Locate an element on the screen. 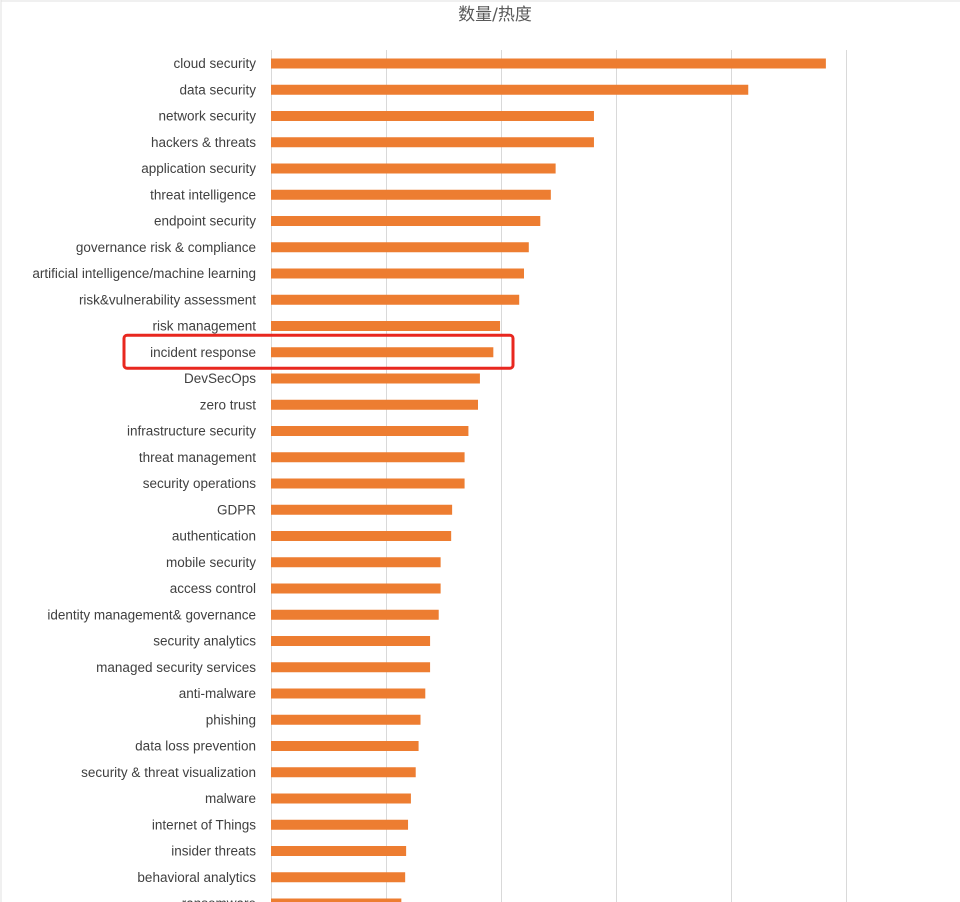  category-label: GDPR is located at coordinates (236, 509).